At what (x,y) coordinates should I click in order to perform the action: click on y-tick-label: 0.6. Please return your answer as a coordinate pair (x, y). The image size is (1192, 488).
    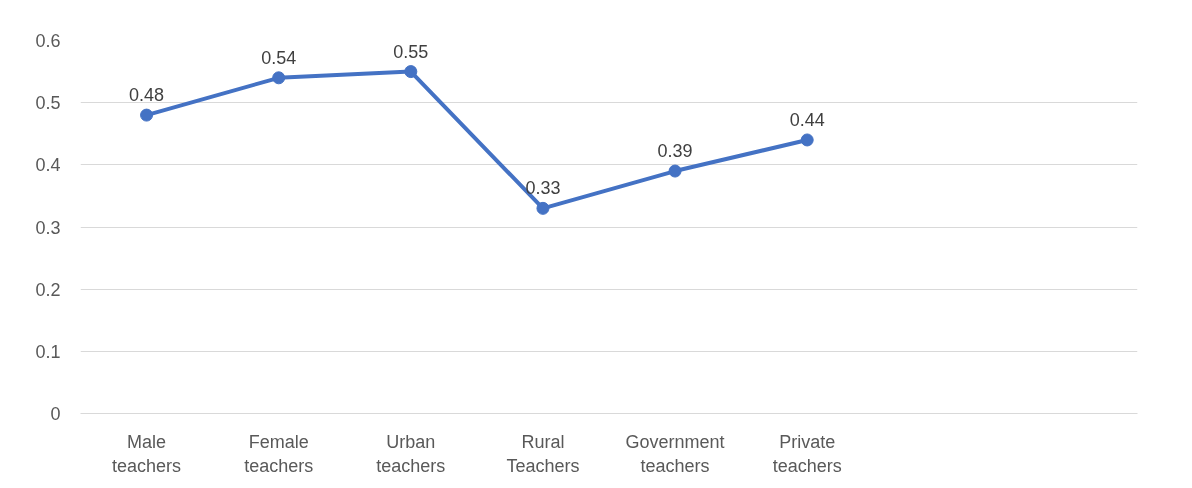
    Looking at the image, I should click on (48, 41).